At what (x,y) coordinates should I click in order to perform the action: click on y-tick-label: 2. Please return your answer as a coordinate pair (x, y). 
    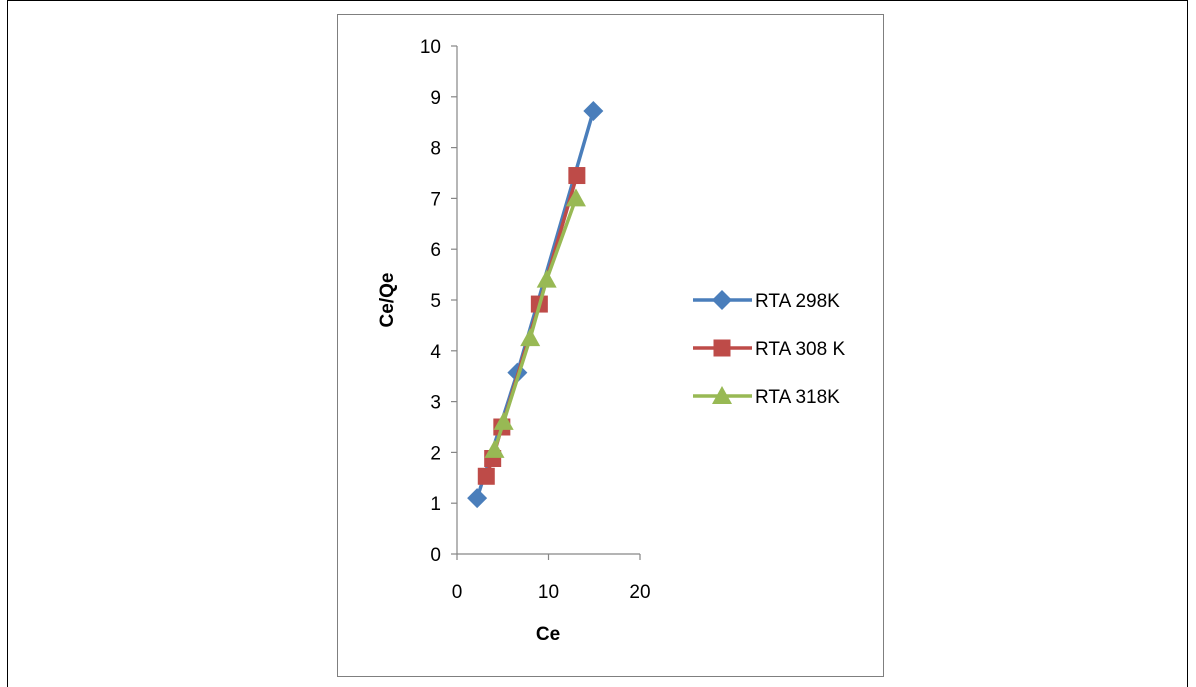
    Looking at the image, I should click on (435, 453).